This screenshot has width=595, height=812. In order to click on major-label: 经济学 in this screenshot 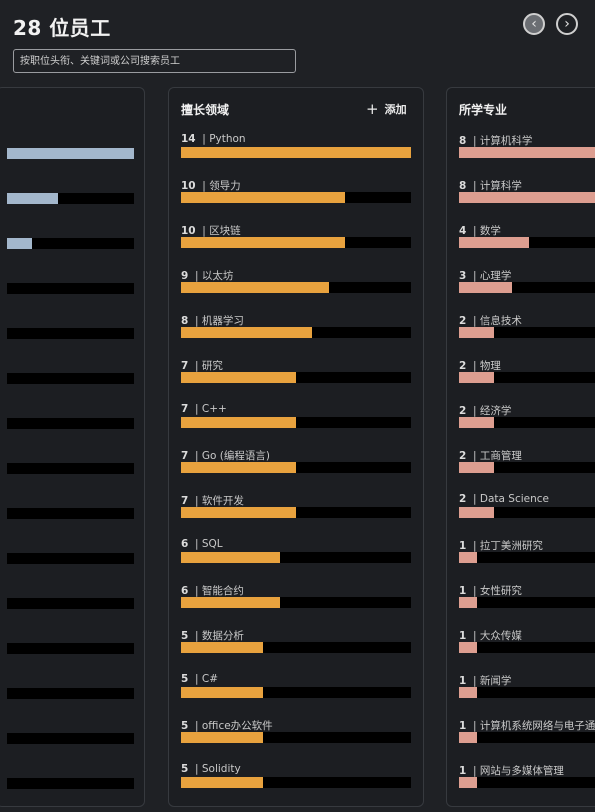, I will do `click(495, 411)`.